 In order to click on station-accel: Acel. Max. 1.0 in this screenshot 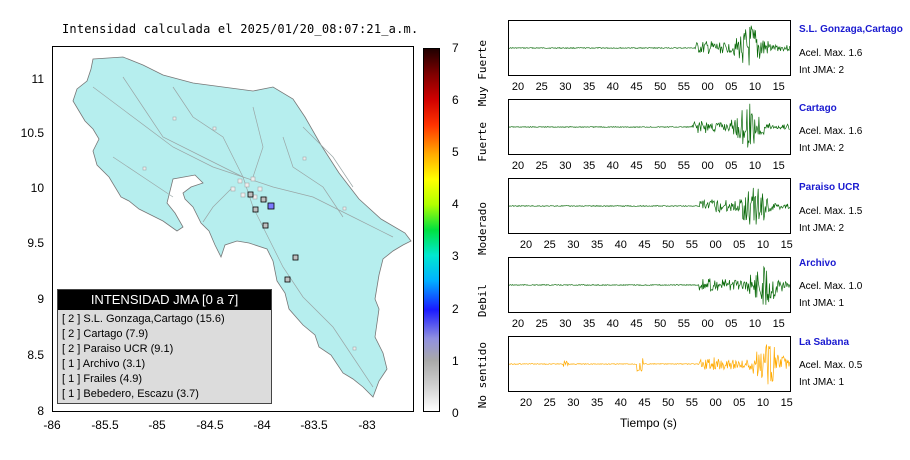, I will do `click(831, 286)`.